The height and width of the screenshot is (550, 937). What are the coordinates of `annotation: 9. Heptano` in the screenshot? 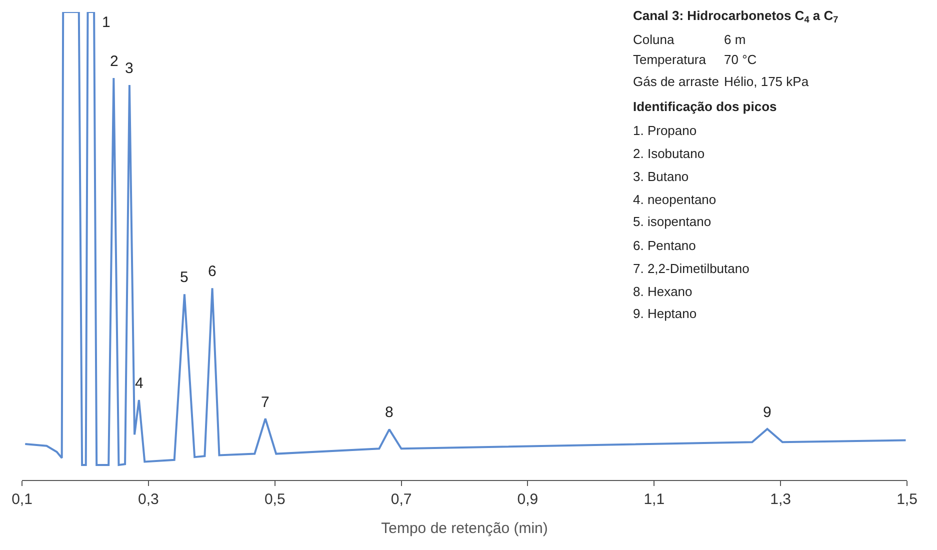 It's located at (665, 313).